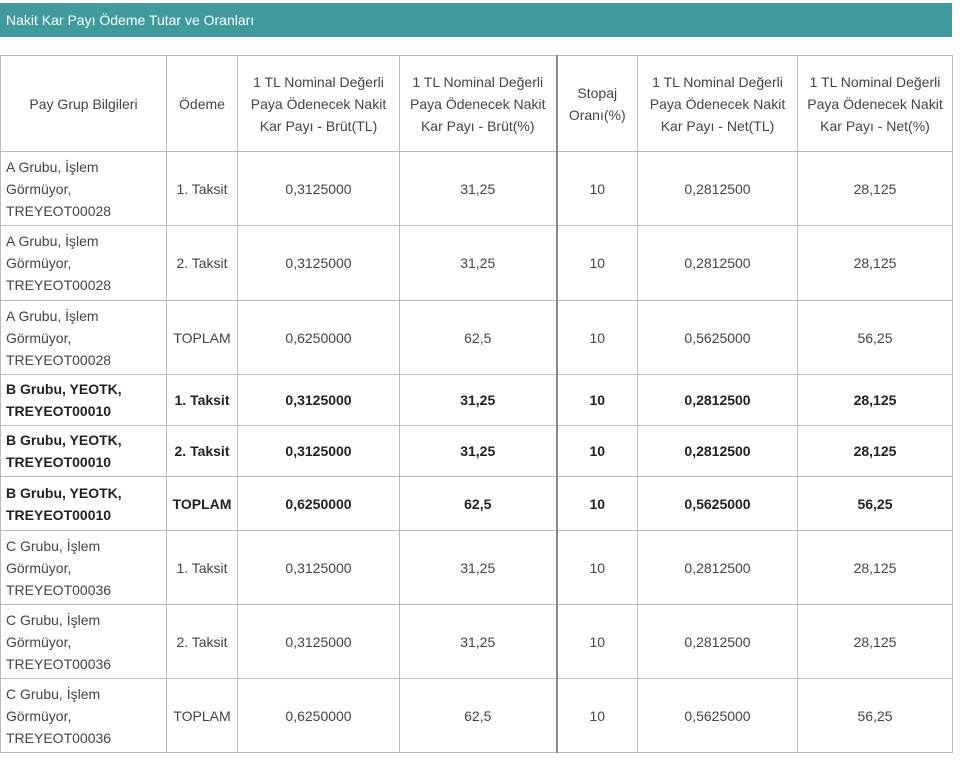 The image size is (960, 761). What do you see at coordinates (596, 103) in the screenshot?
I see `column-header: Stopaj Oranı(%)` at bounding box center [596, 103].